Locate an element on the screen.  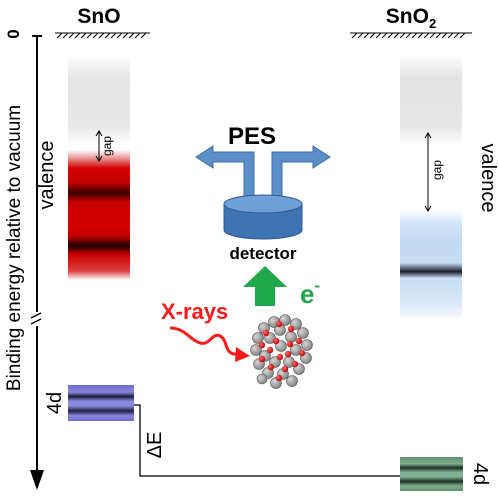
sno-label: SnO is located at coordinates (98, 16).